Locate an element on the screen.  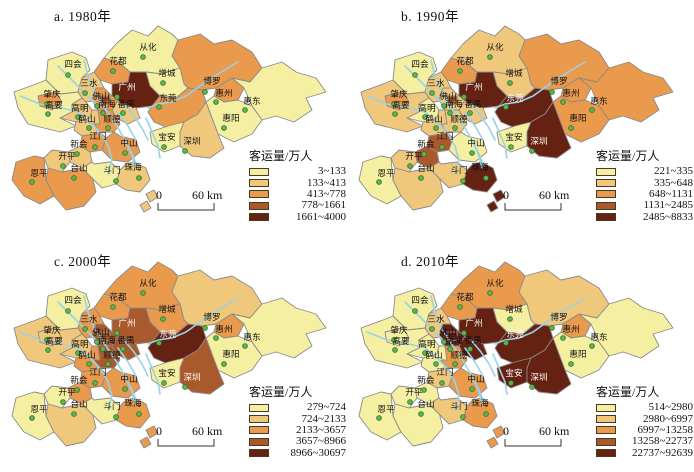
legend-row: 22737~92639 is located at coordinates (644, 453).